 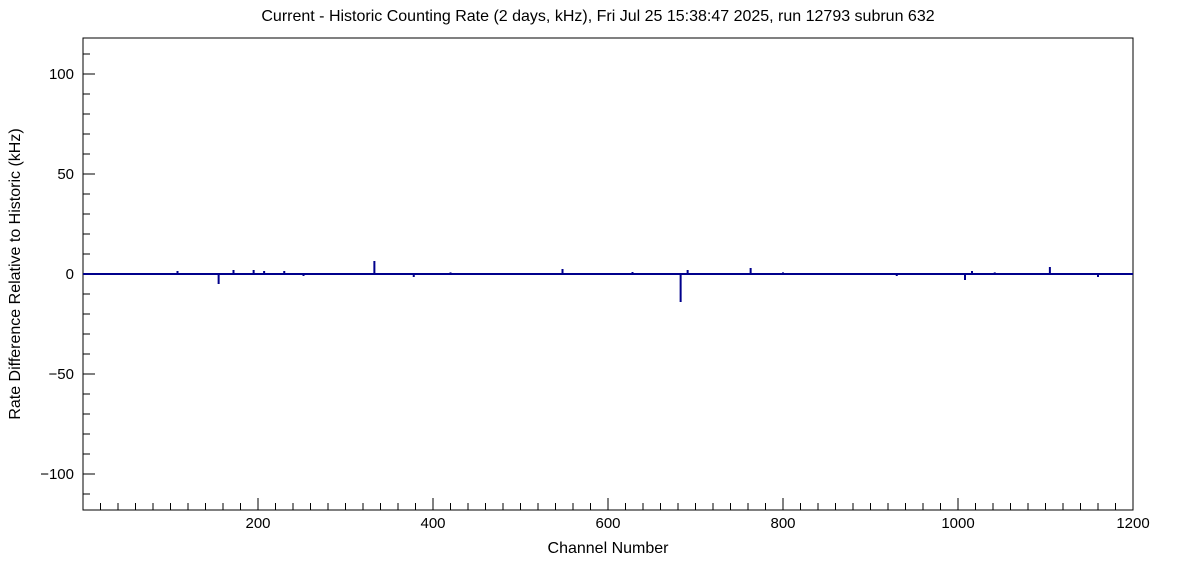 I want to click on y-tick-label: 100, so click(x=61, y=74).